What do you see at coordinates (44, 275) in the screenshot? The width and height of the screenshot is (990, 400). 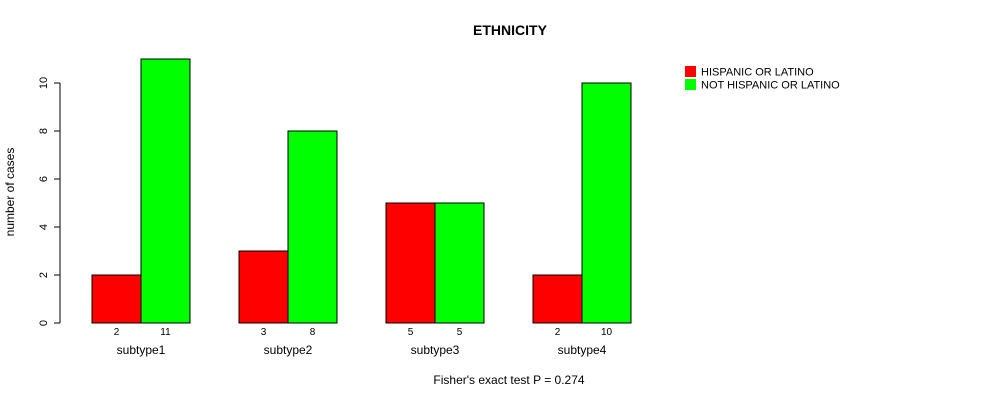 I see `y-tick-label: 2` at bounding box center [44, 275].